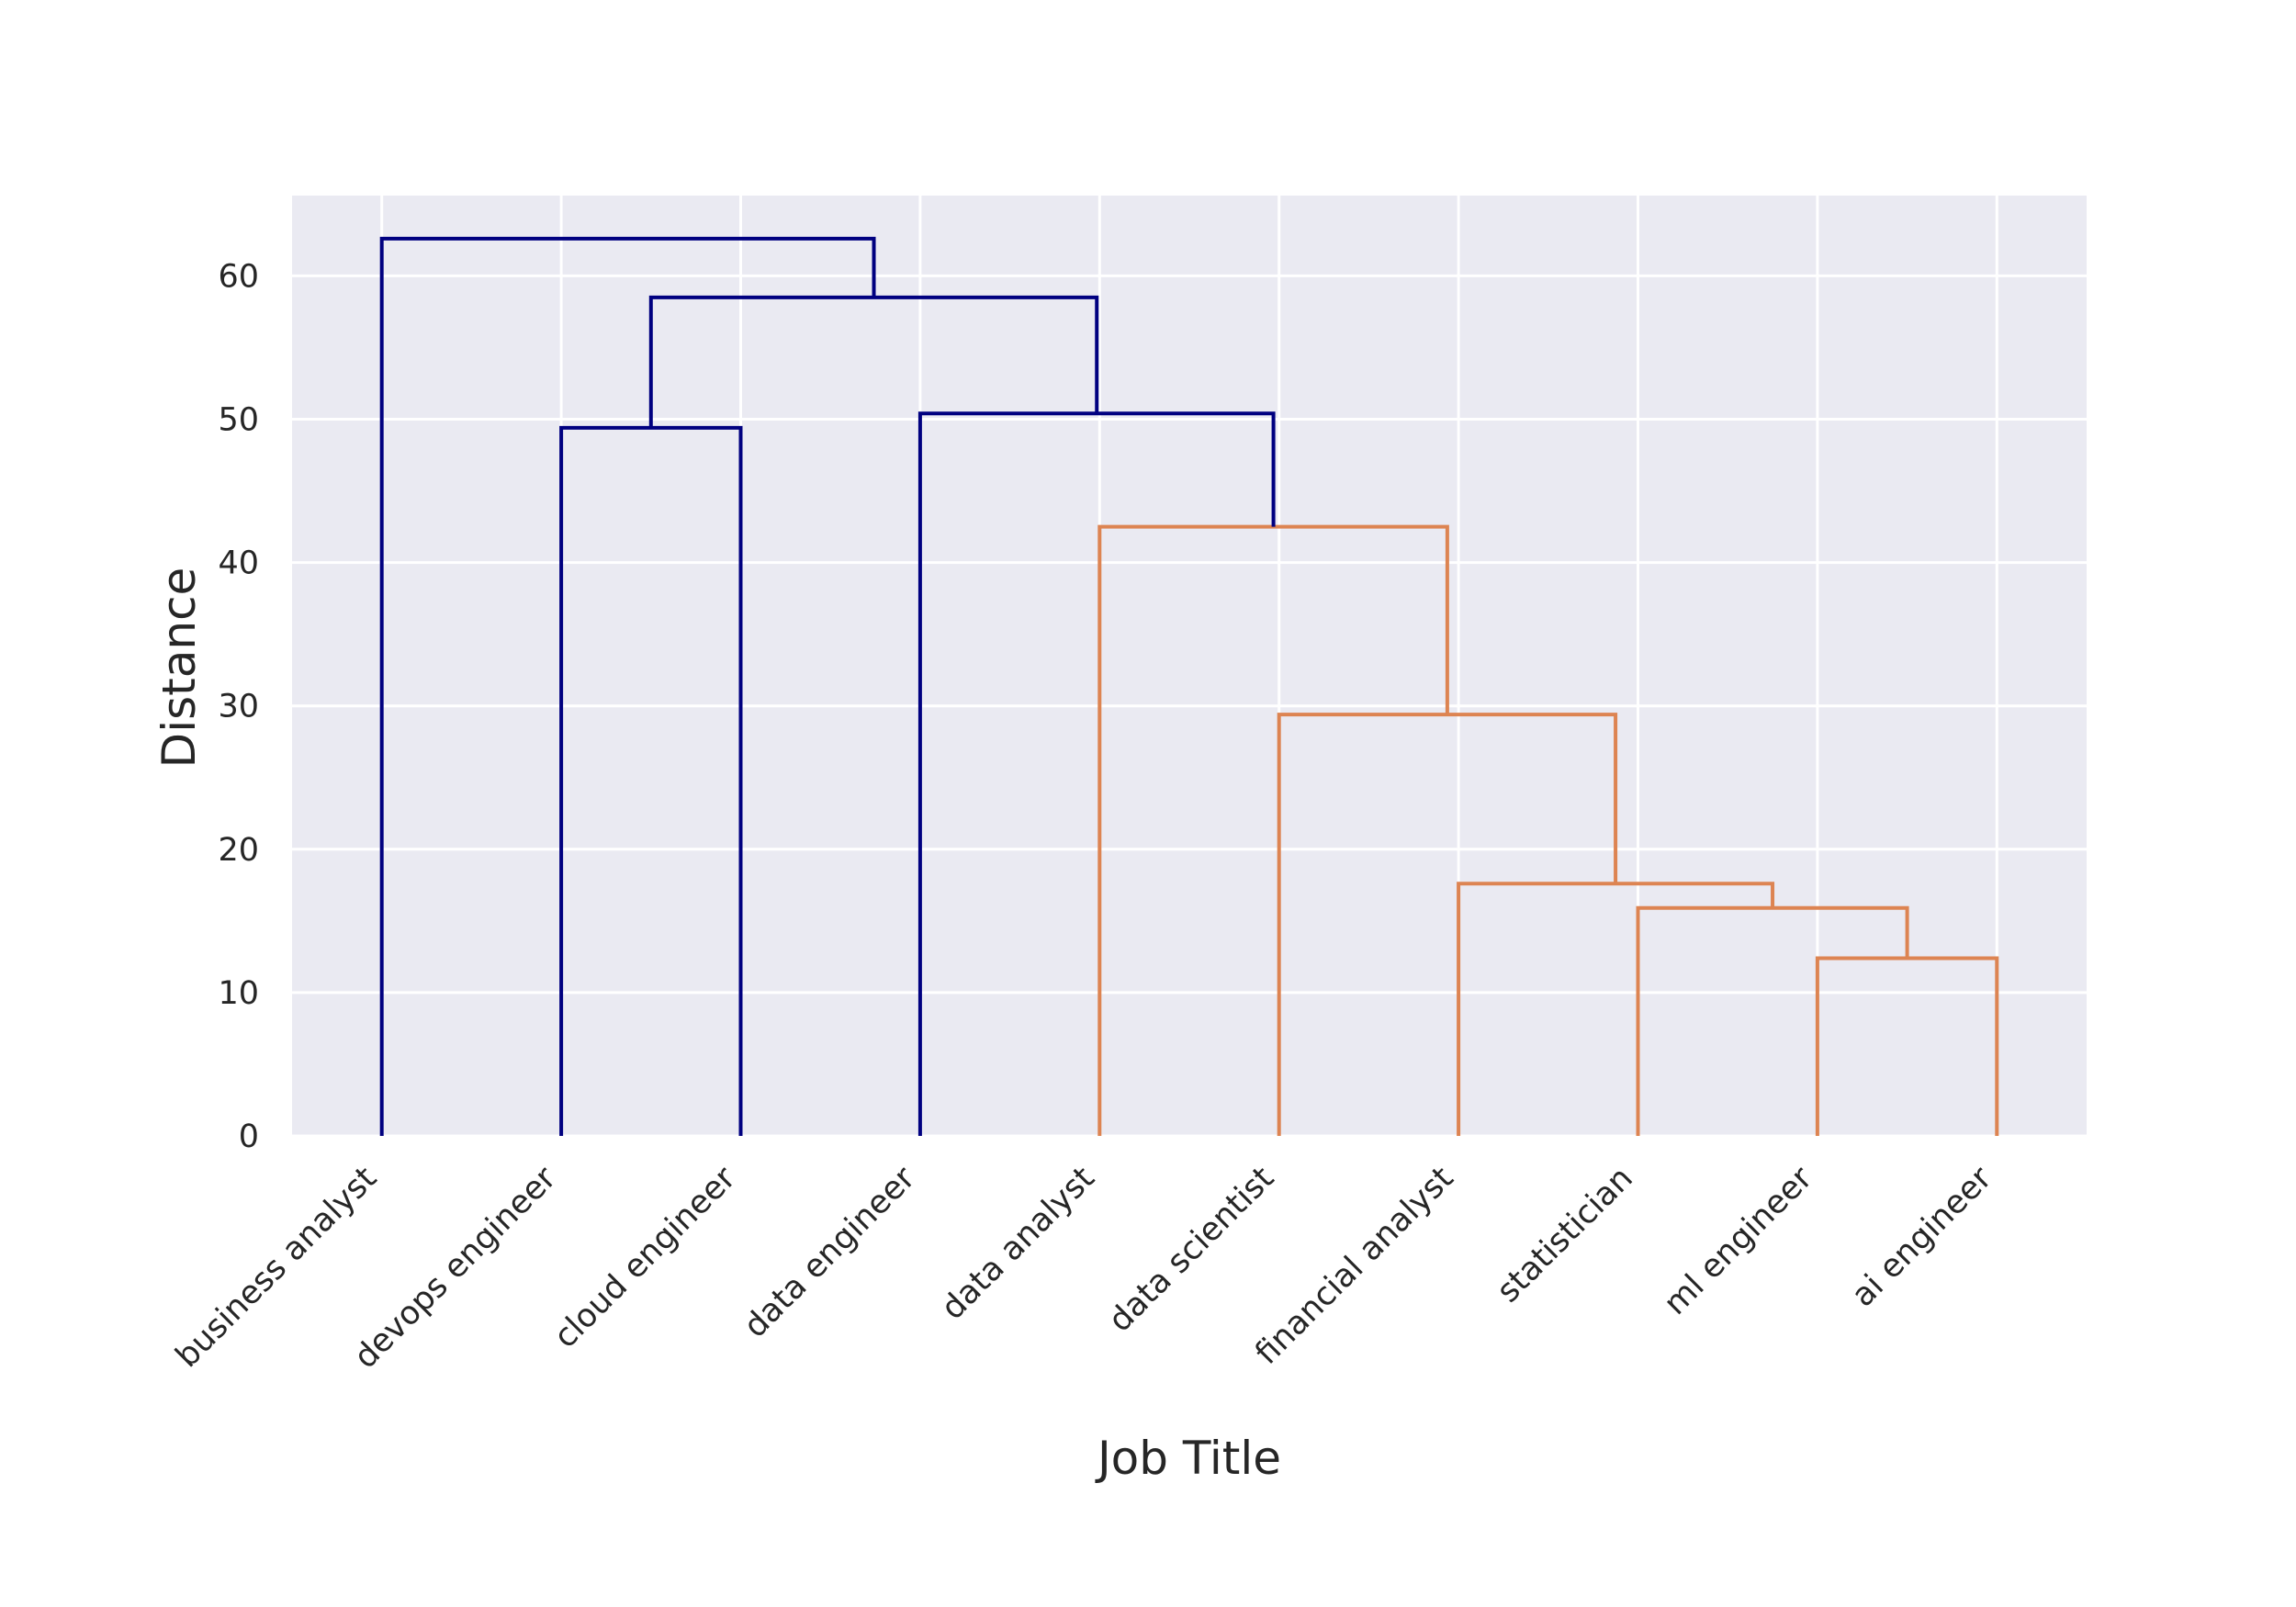 This screenshot has height=1607, width=2296. Describe the element at coordinates (238, 993) in the screenshot. I see `y-tick-label: 10` at that location.